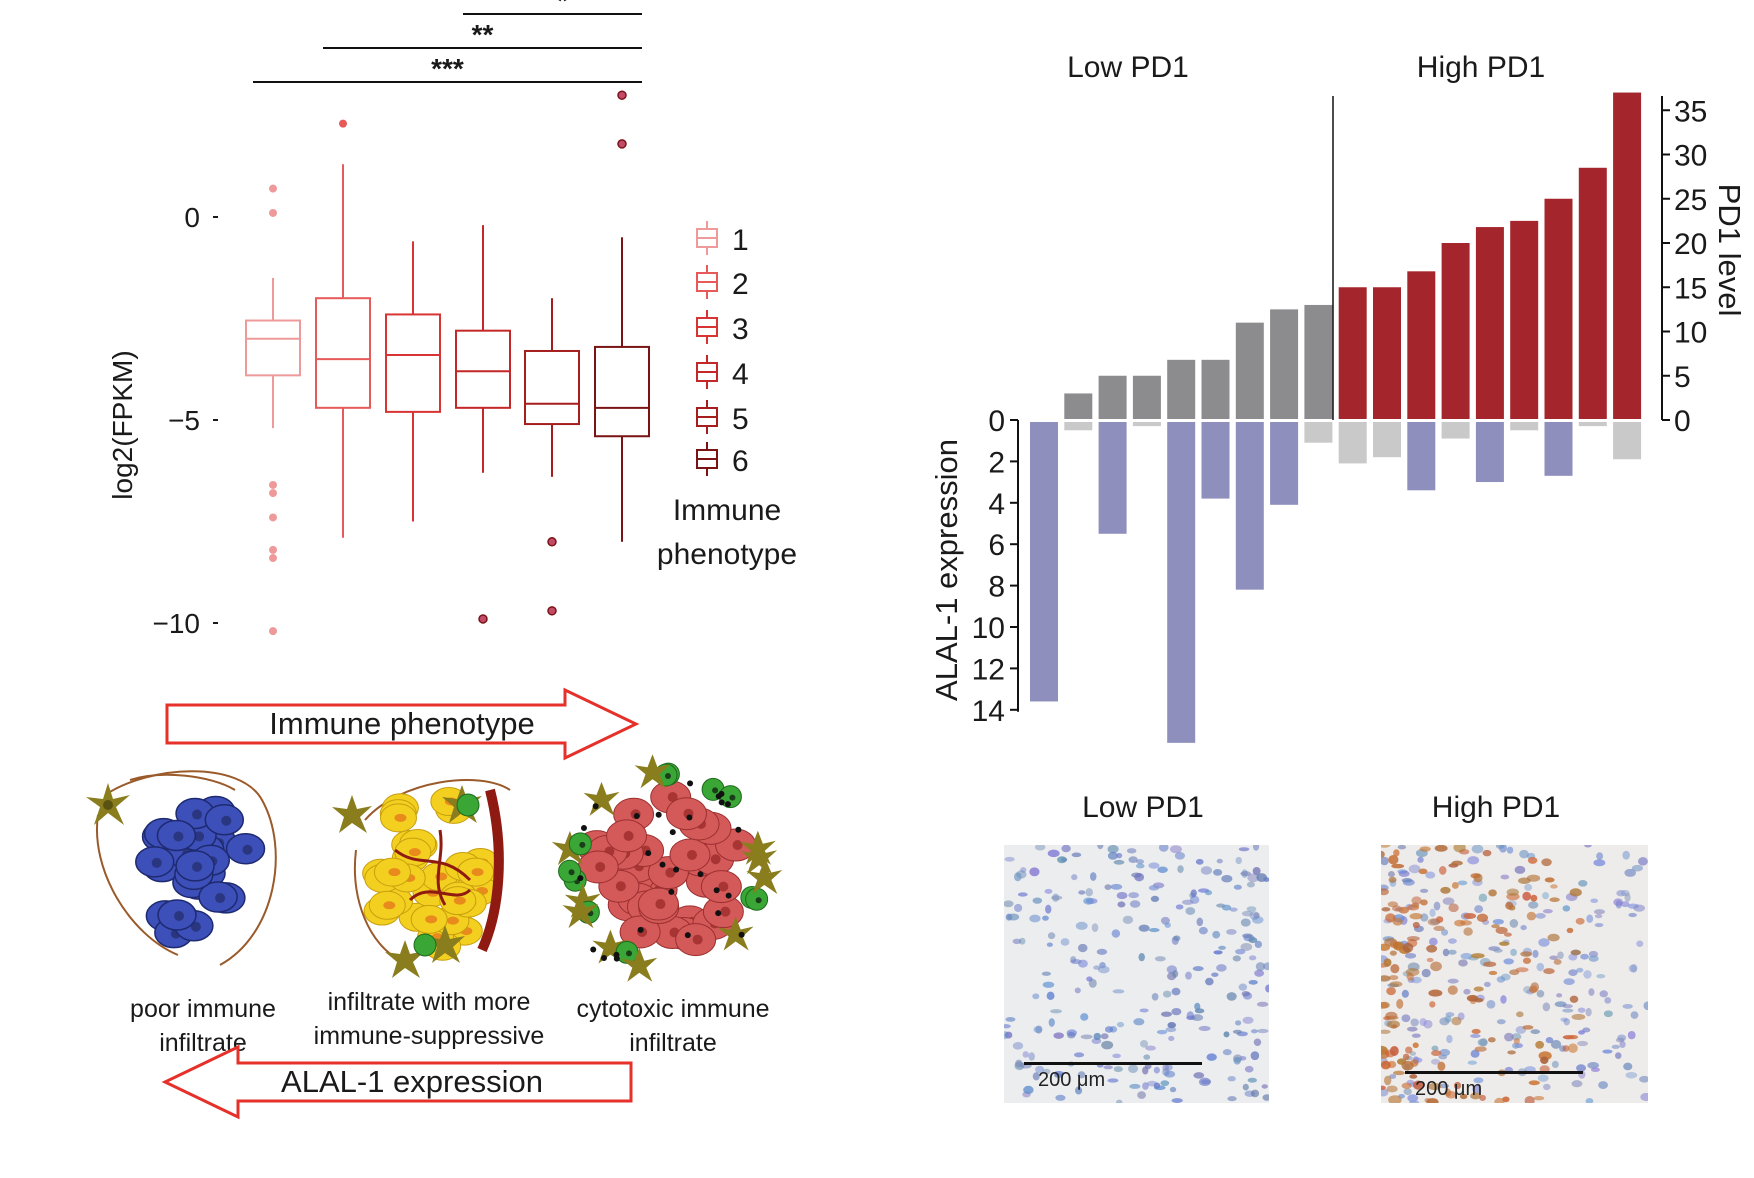 Image resolution: width=1754 pixels, height=1178 pixels. I want to click on left-tick-label: 12, so click(988, 669).